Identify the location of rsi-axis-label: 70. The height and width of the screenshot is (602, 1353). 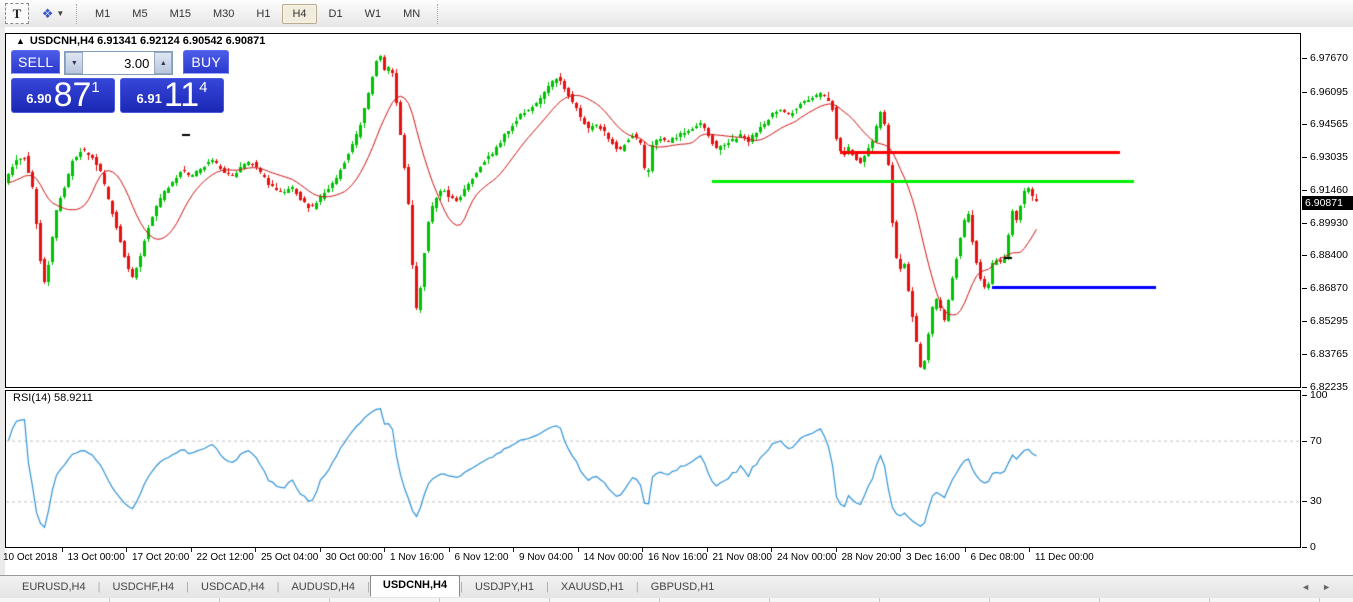
(1316, 440).